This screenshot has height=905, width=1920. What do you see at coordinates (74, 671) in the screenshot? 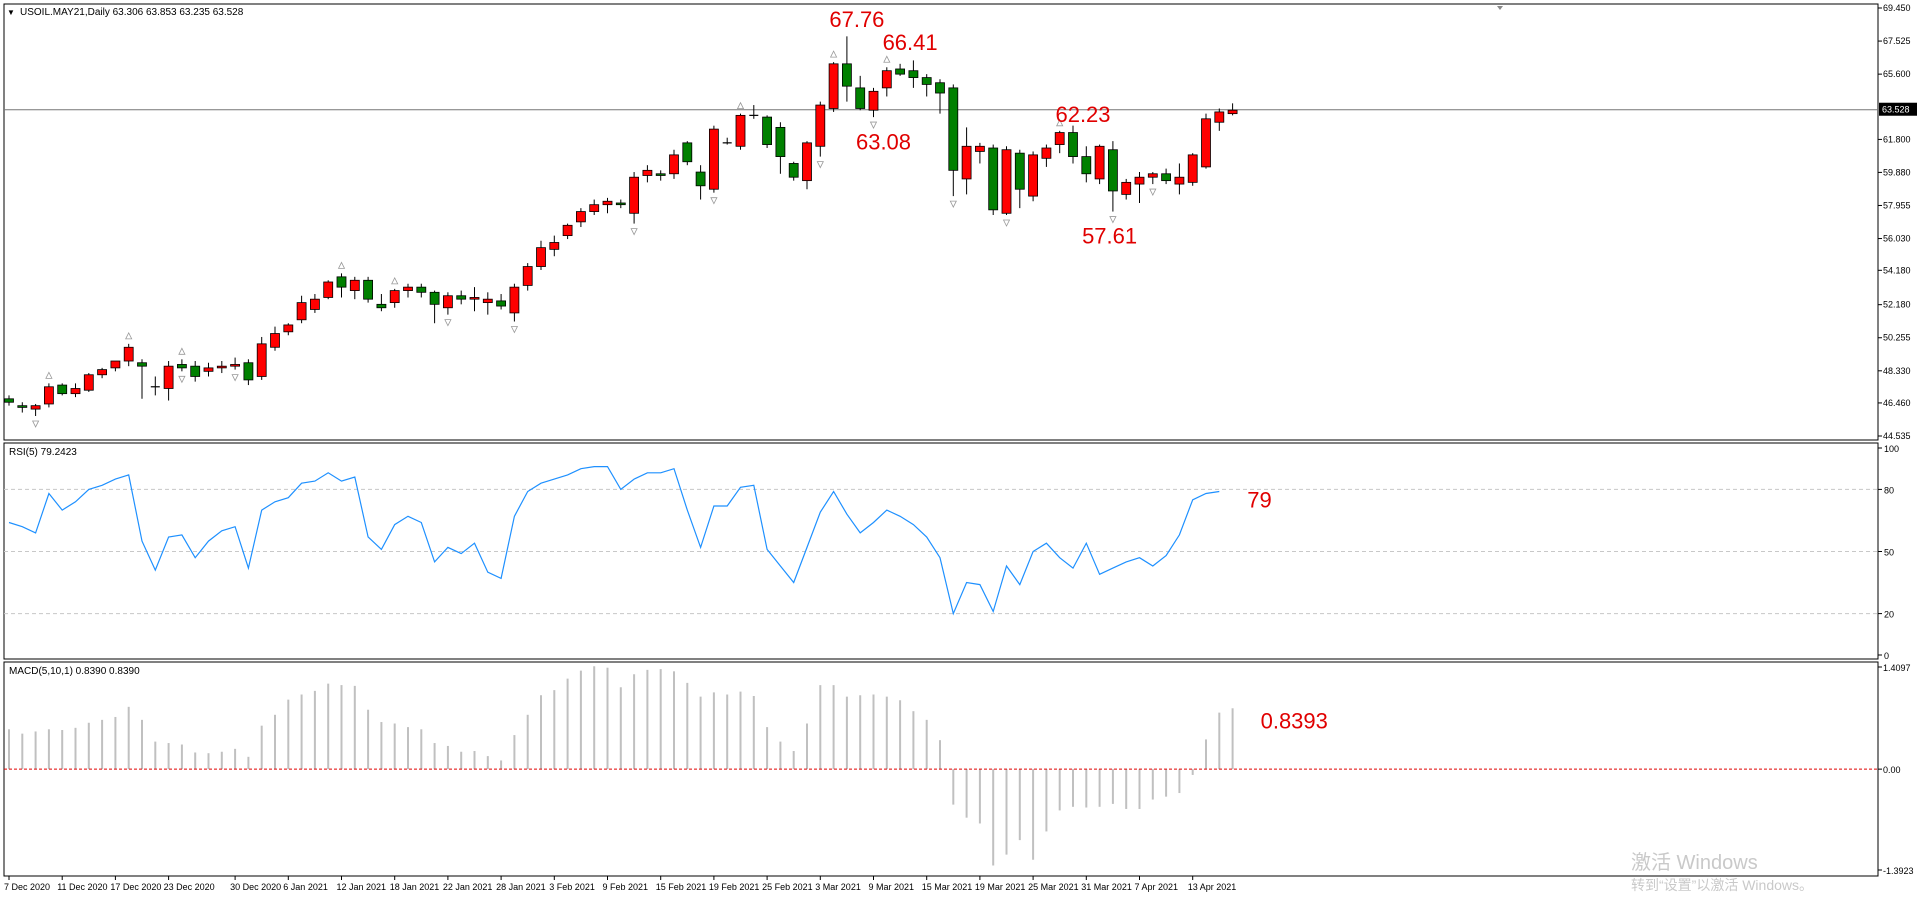
I see `macd-panel-header: MACD(5,10,1) 0.8390 0.8390` at bounding box center [74, 671].